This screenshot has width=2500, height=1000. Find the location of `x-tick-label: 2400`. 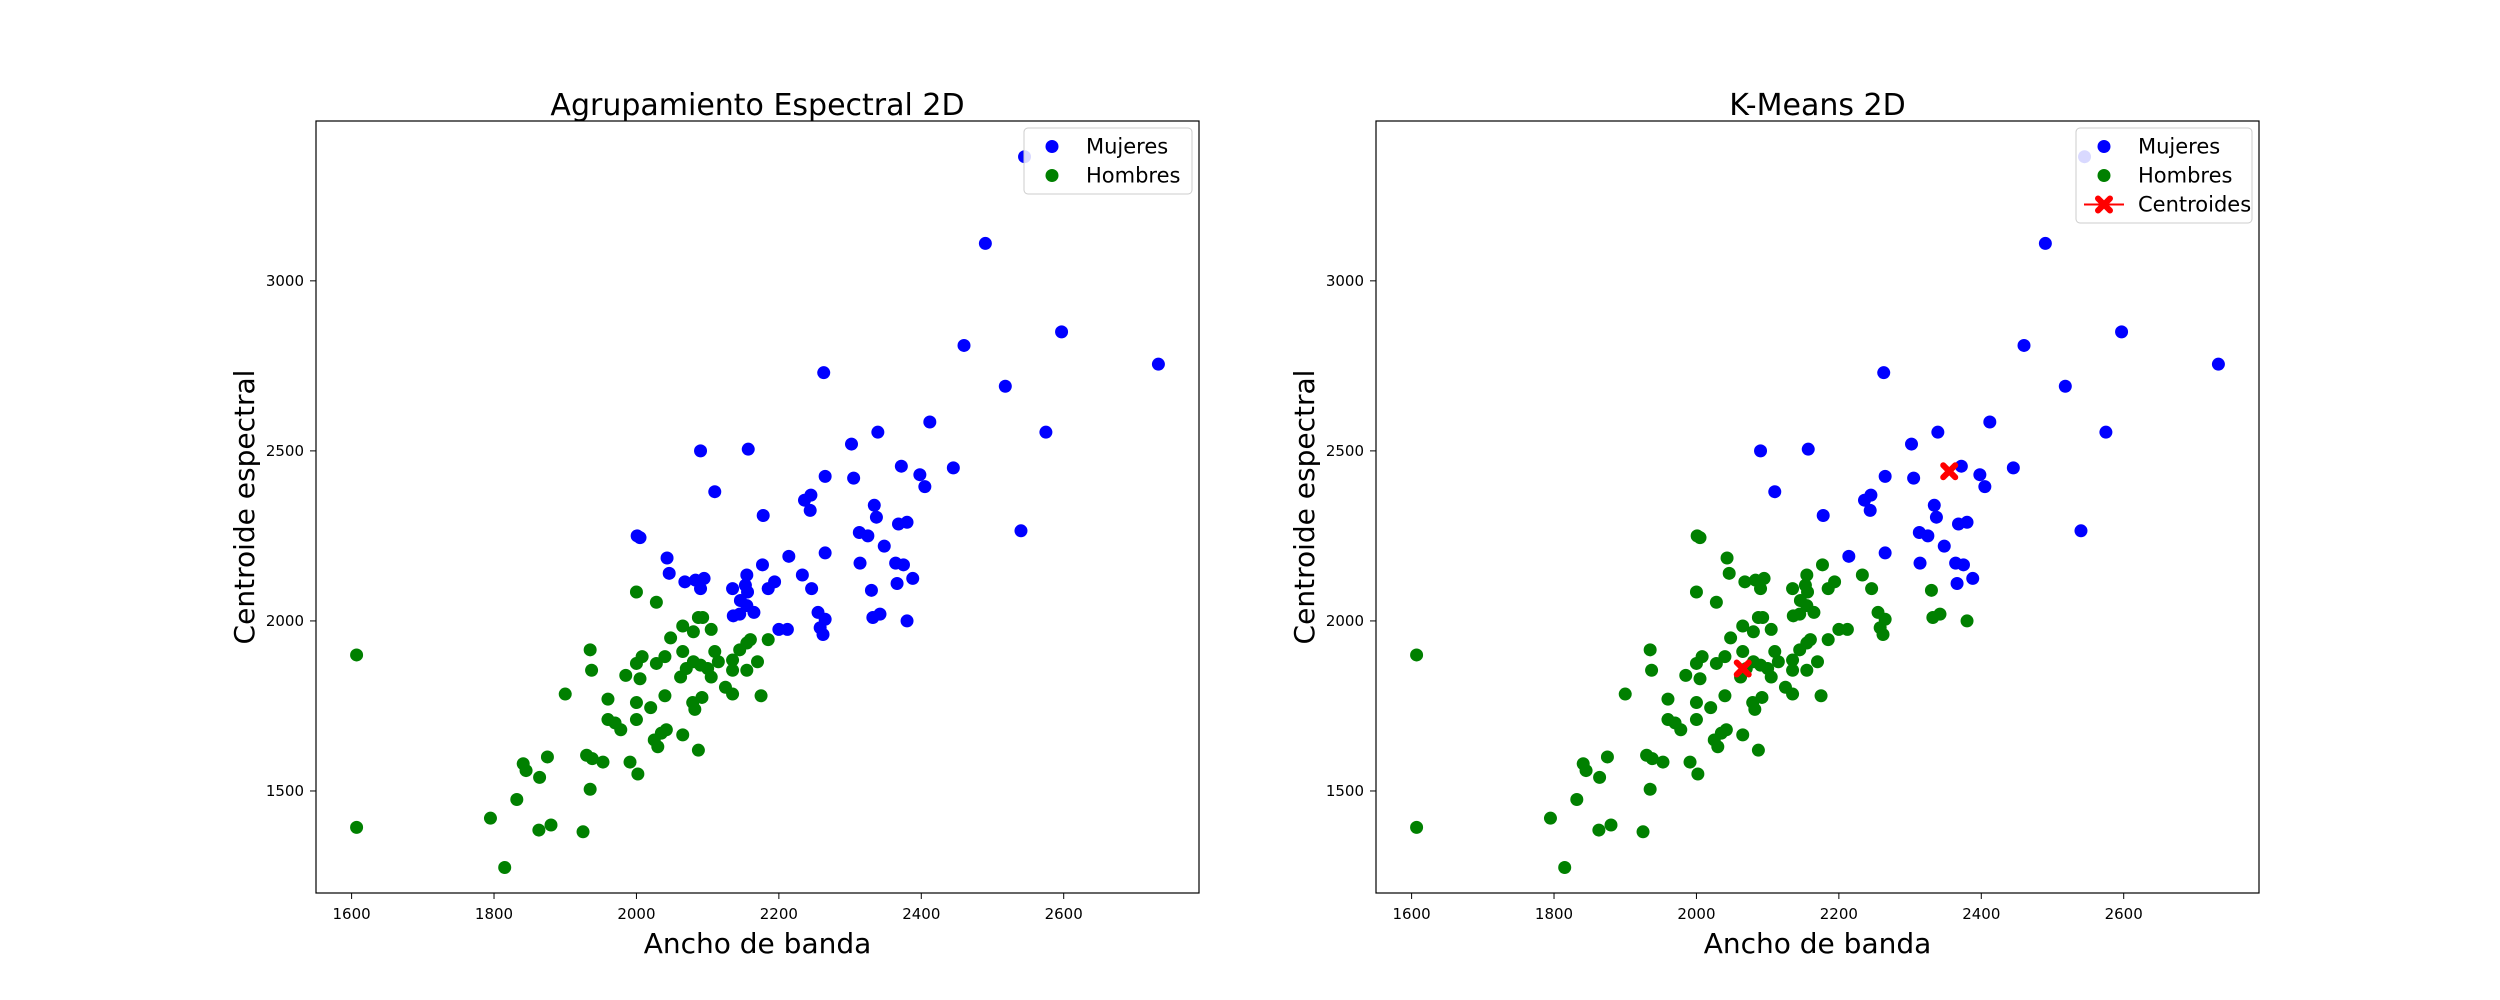

x-tick-label: 2400 is located at coordinates (921, 914).